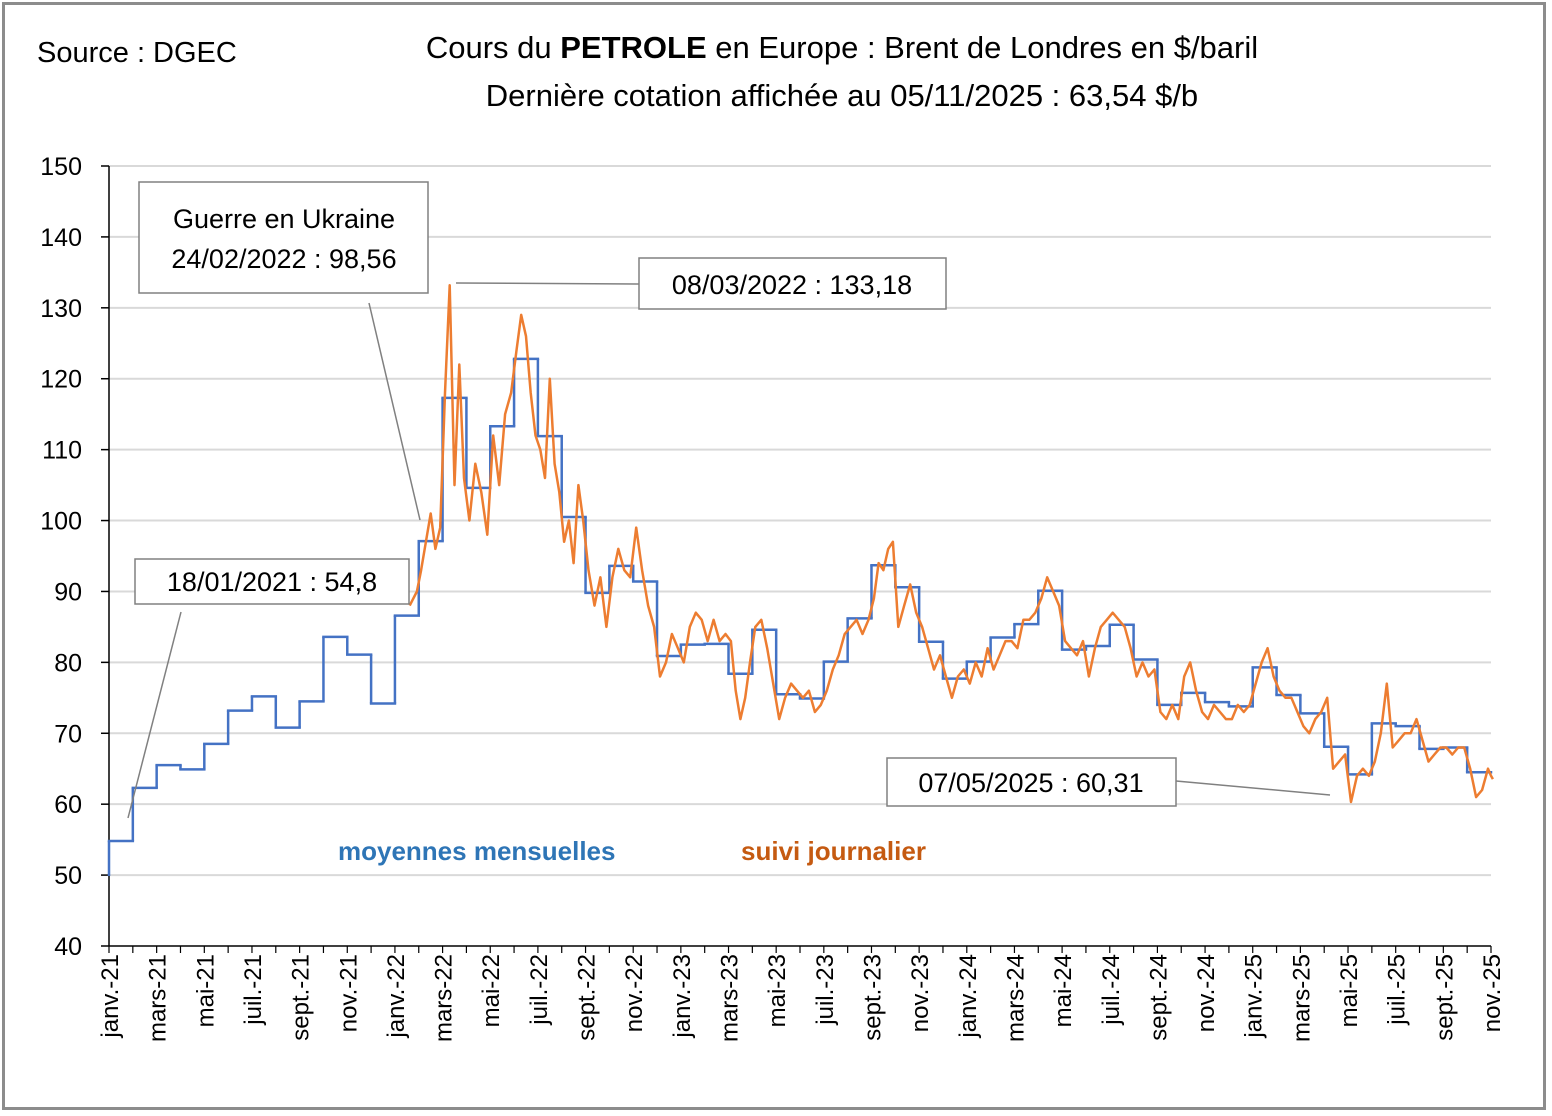 Image resolution: width=1552 pixels, height=1116 pixels. Describe the element at coordinates (1111, 990) in the screenshot. I see `x-tick-label: juil.-24` at that location.